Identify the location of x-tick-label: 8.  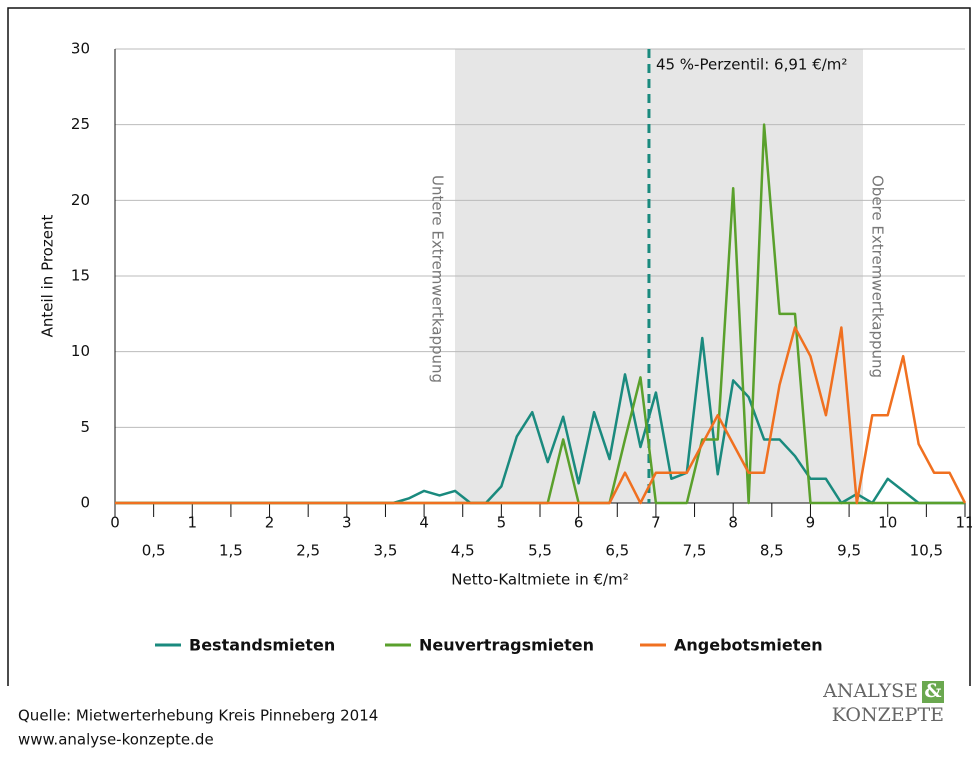
(733, 523).